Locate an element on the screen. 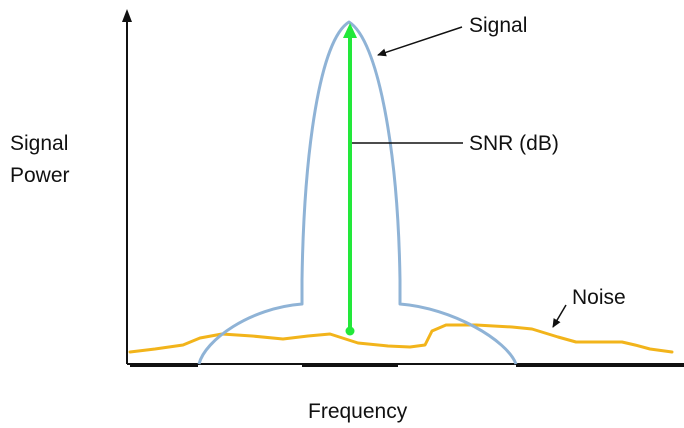  y-axis-arrowhead is located at coordinates (127, 15).